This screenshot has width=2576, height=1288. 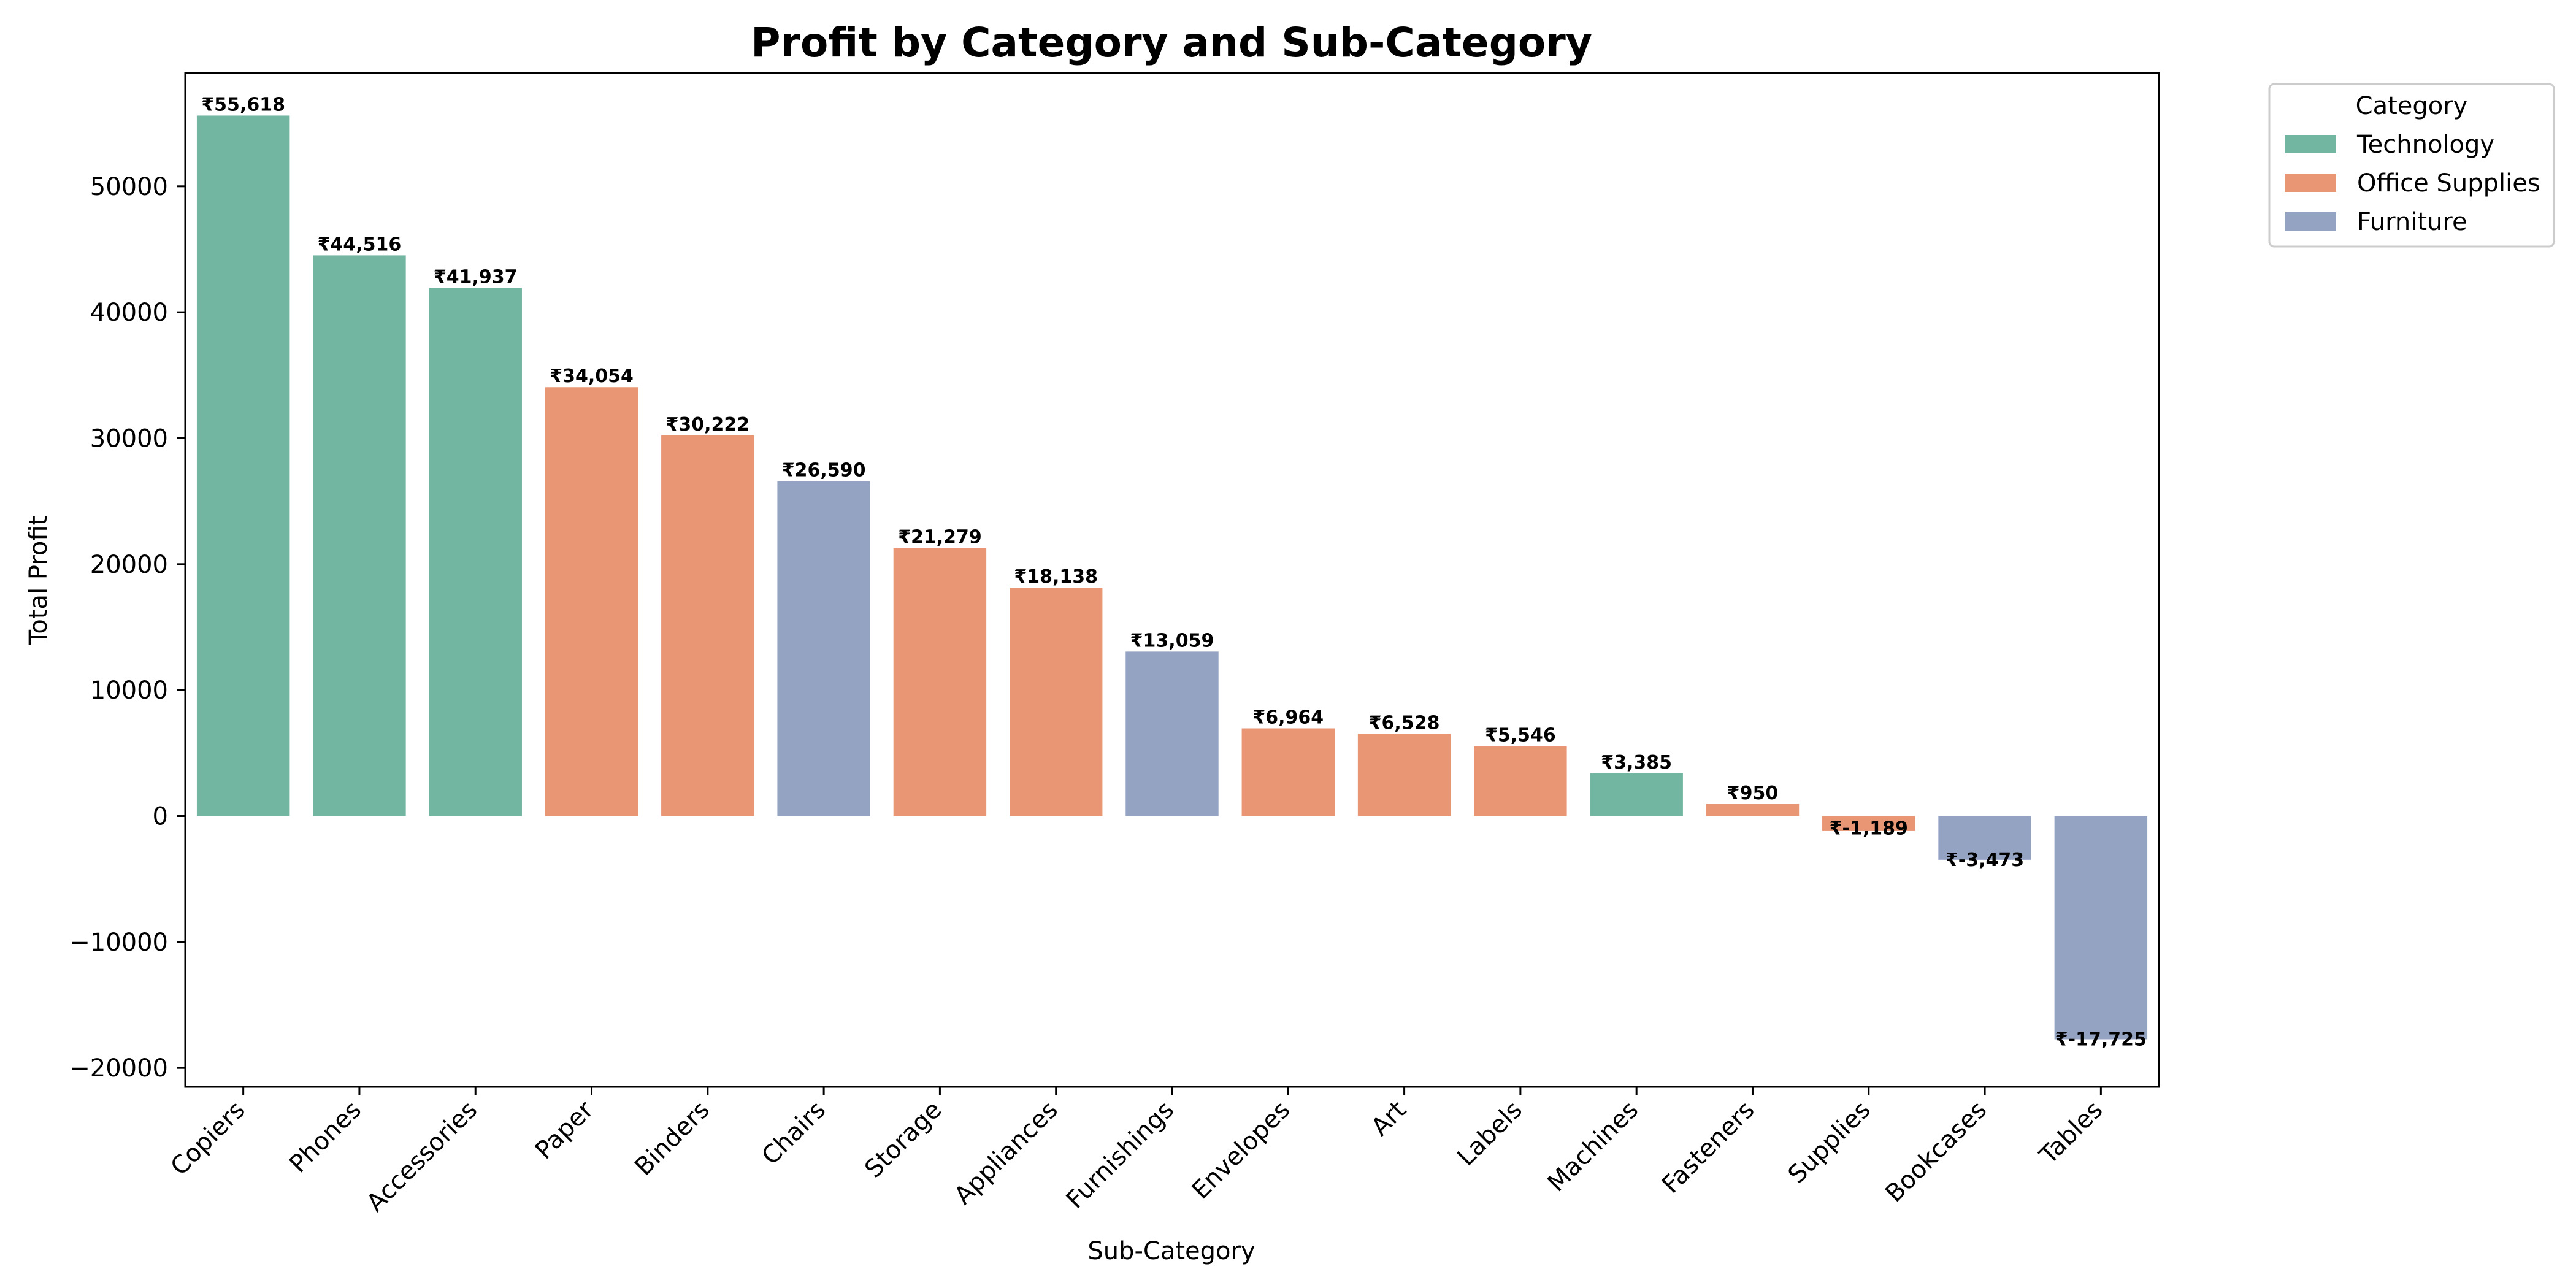 What do you see at coordinates (1288, 718) in the screenshot?
I see `bar-value-label: ₹6,964` at bounding box center [1288, 718].